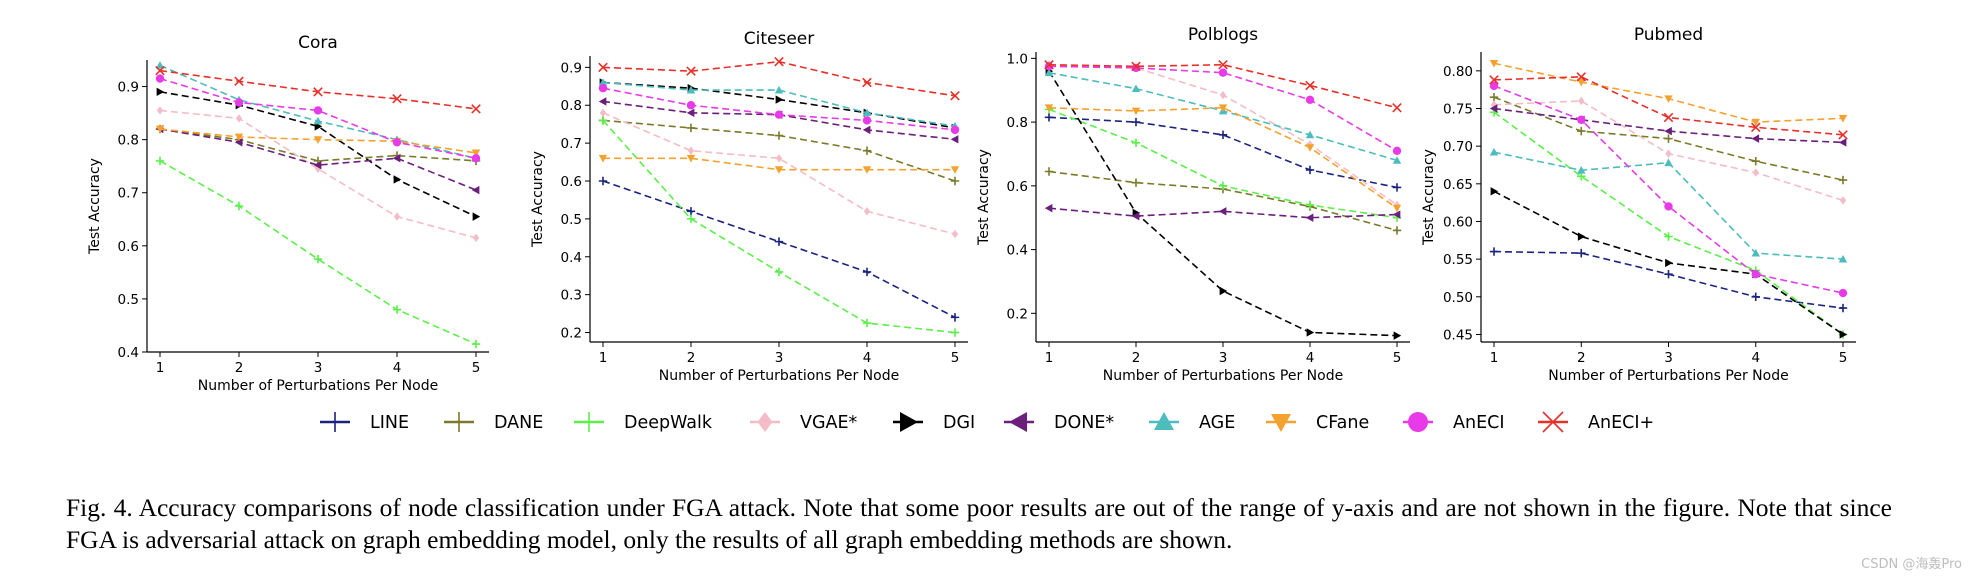  Describe the element at coordinates (779, 39) in the screenshot. I see `panel-title: Citeseer` at that location.